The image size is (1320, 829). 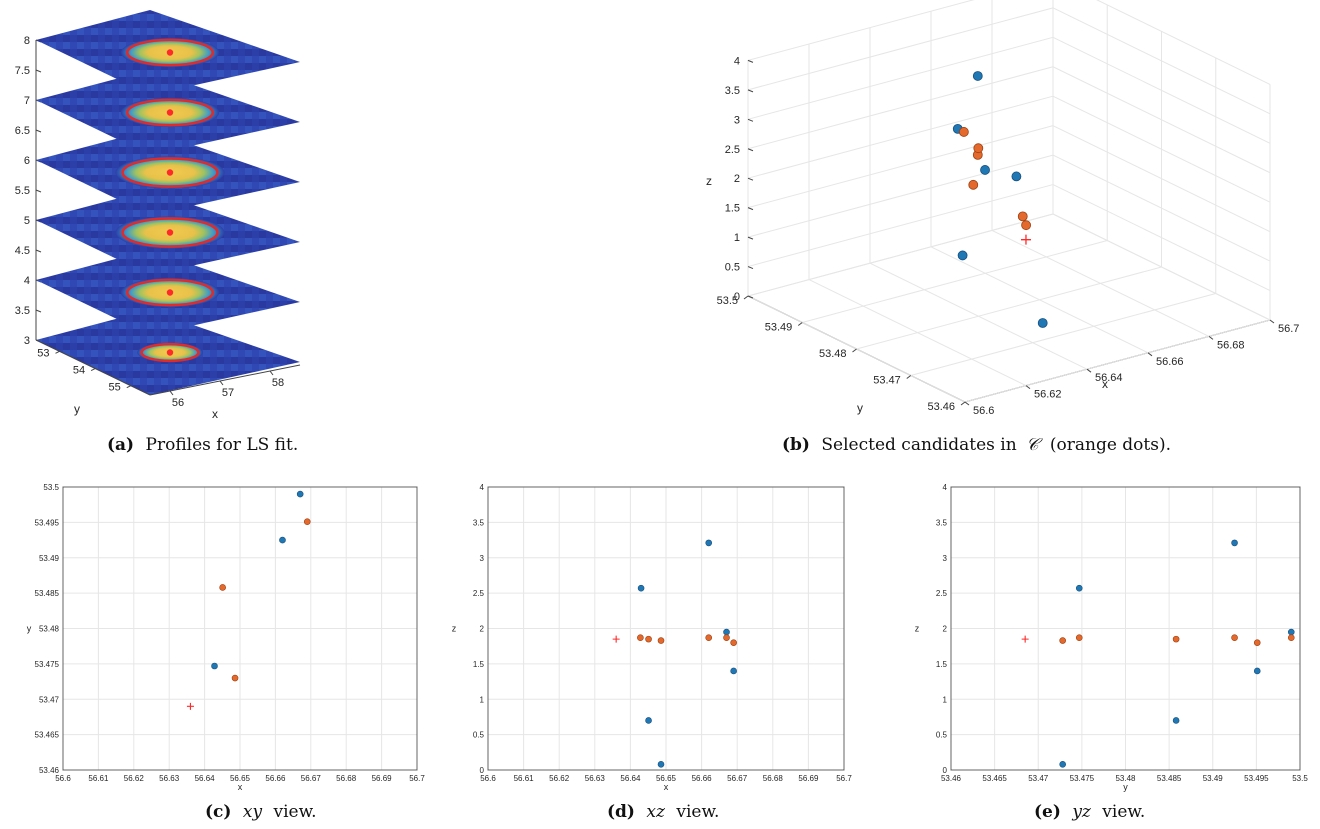 What do you see at coordinates (808, 778) in the screenshot?
I see `panel-d-x-tick-label: 56.69` at bounding box center [808, 778].